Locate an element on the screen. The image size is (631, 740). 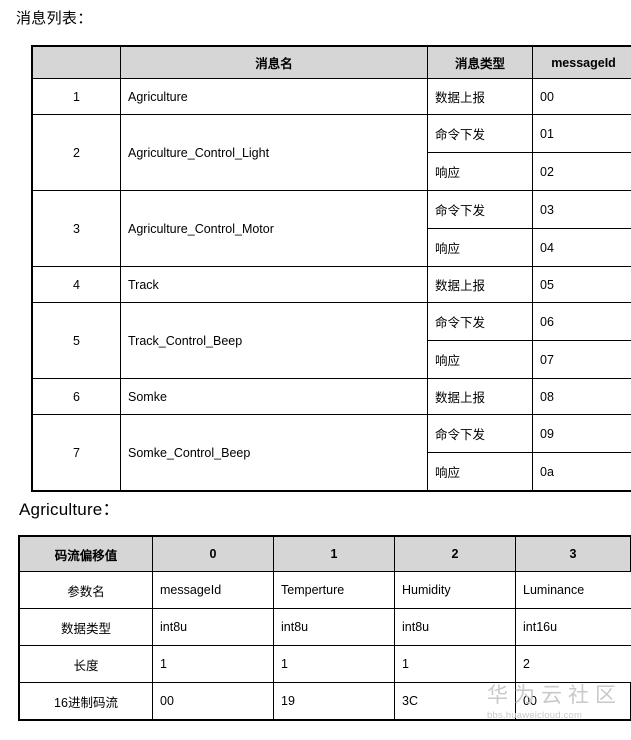
table-row: 5 Track_Control_Beep 命令下发 06 is located at coordinates (331, 340).